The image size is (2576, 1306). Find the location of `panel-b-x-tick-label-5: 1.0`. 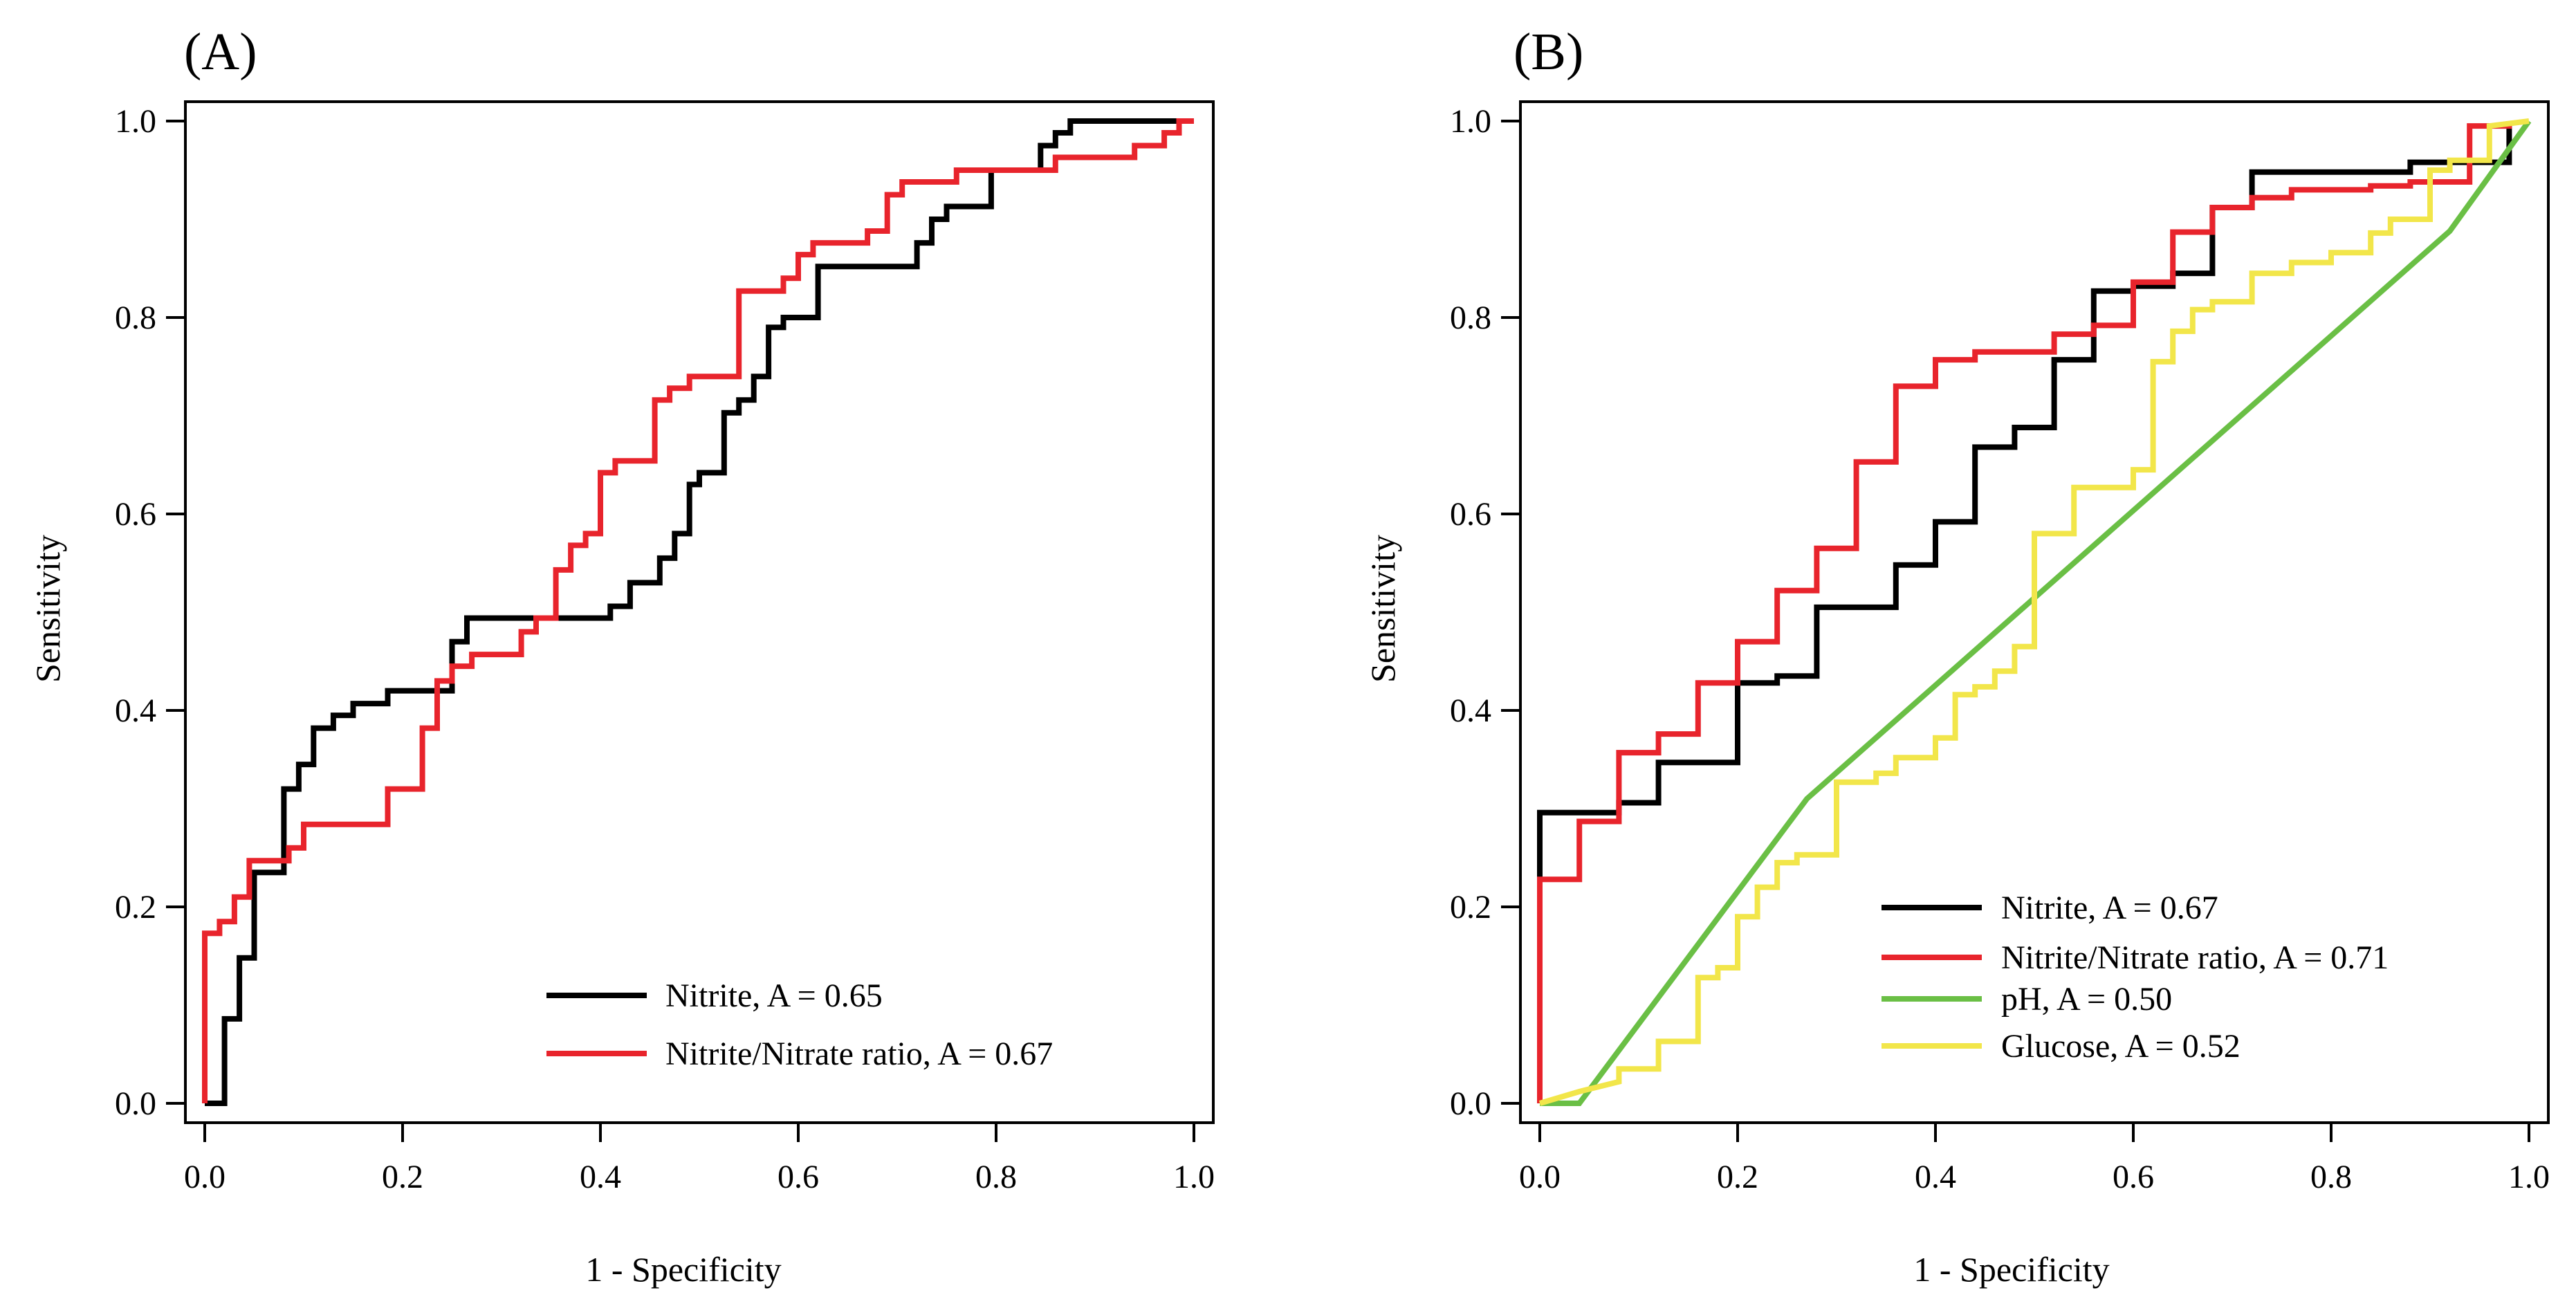

panel-b-x-tick-label-5: 1.0 is located at coordinates (2529, 1177).